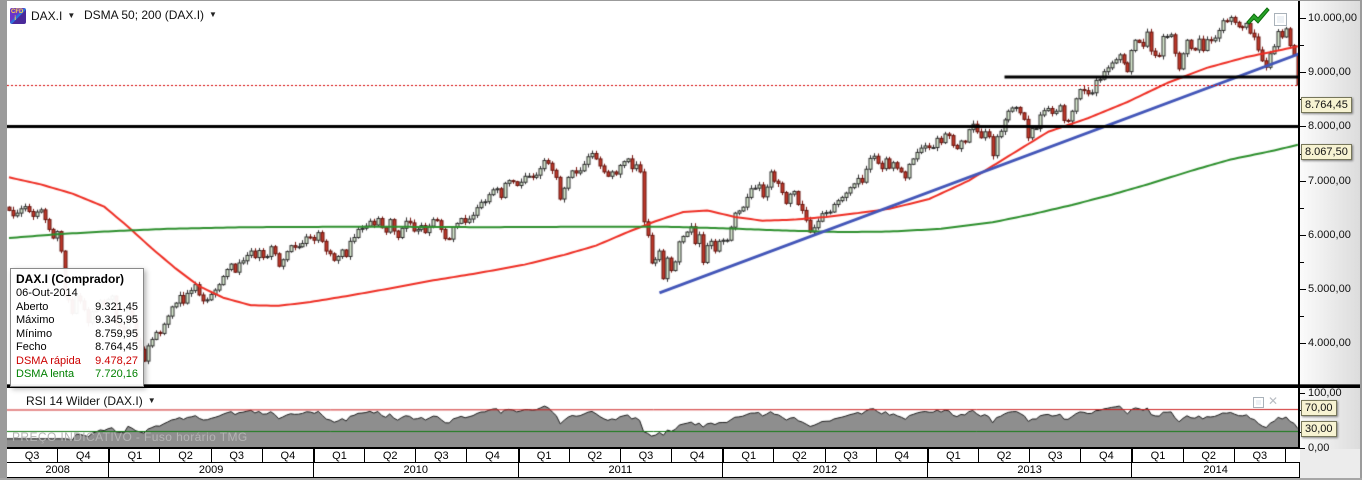  What do you see at coordinates (1332, 18) in the screenshot?
I see `price-axis-label: 10.000,00` at bounding box center [1332, 18].